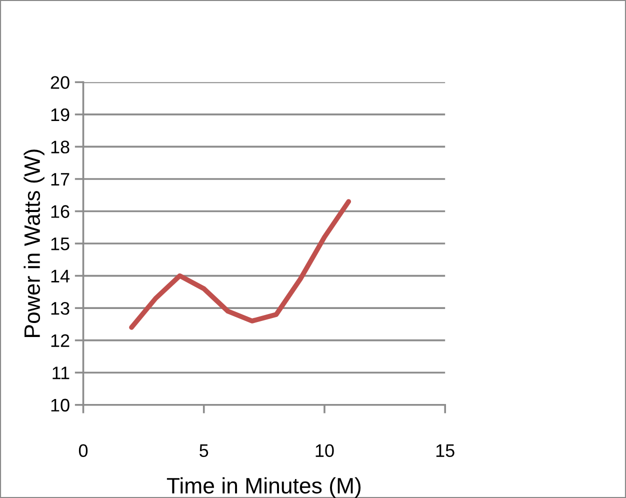 This screenshot has width=626, height=498. I want to click on y-tick-label: 11, so click(61, 373).